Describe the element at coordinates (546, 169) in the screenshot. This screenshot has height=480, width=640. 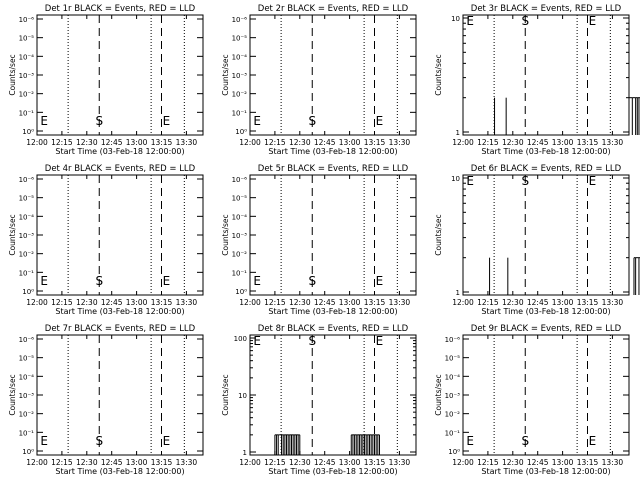
I see `panel-title: Det 6r BLACK = Events, RED = LLD` at that location.